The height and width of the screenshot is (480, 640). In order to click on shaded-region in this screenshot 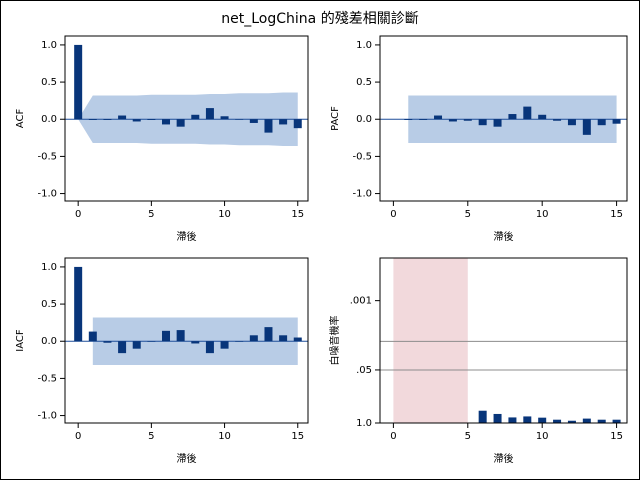, I will do `click(430, 340)`.